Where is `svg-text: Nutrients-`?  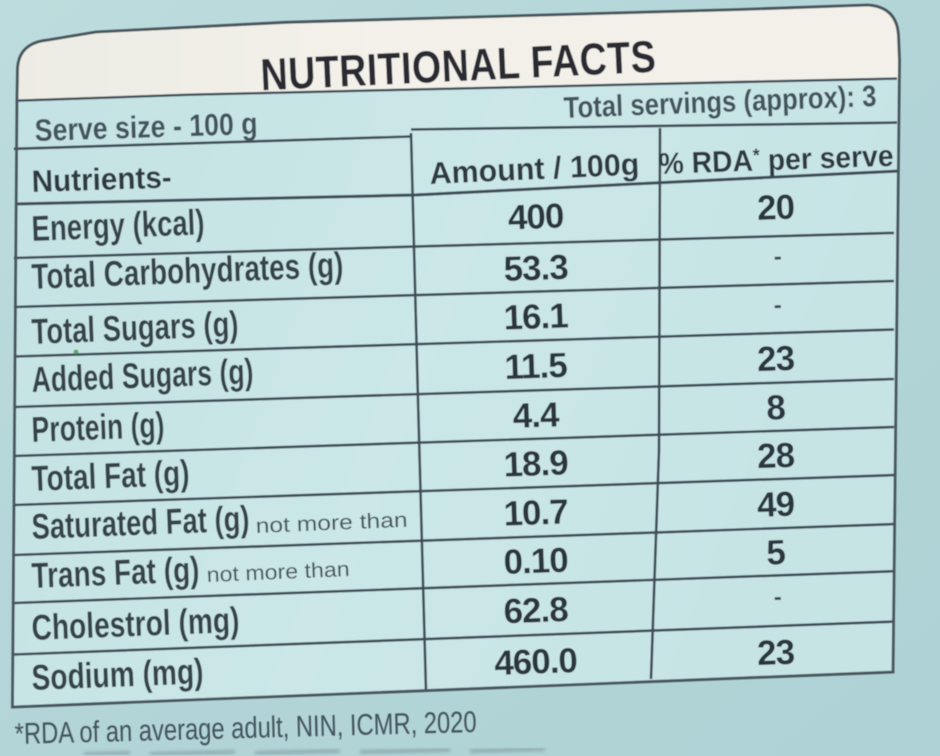 svg-text: Nutrients- is located at coordinates (101, 179).